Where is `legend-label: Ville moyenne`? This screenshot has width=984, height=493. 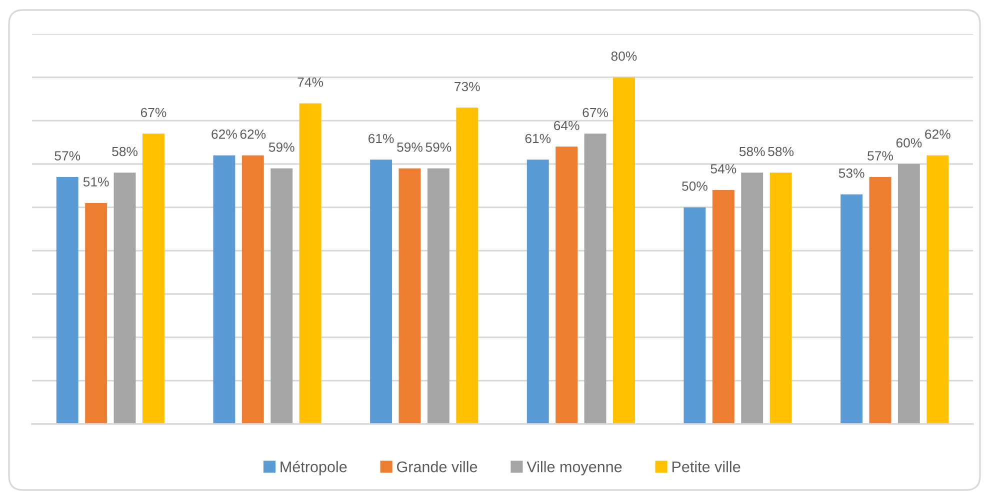 legend-label: Ville moyenne is located at coordinates (574, 468).